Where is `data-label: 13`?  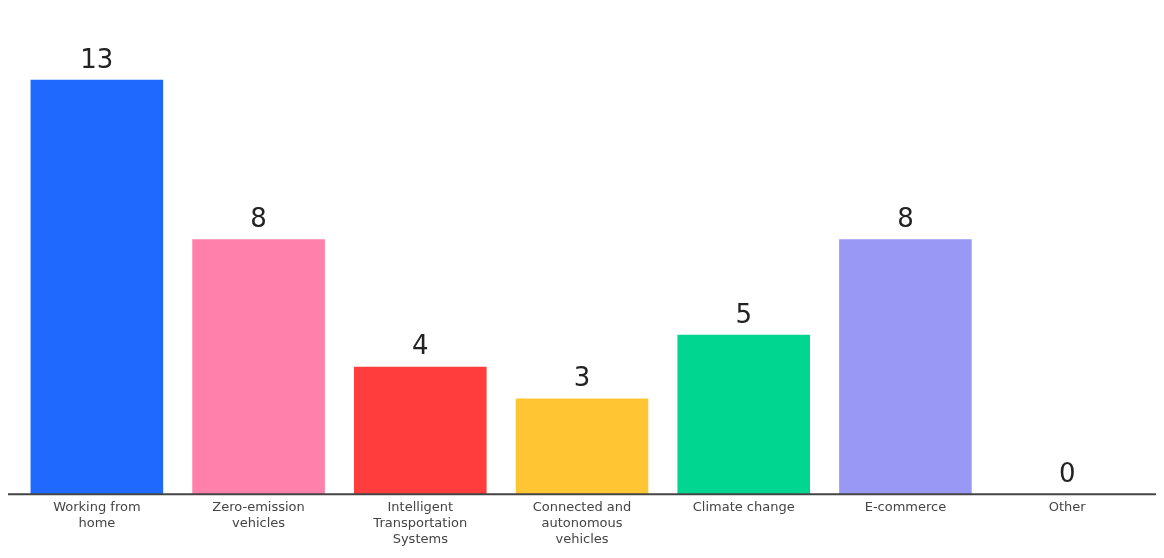
data-label: 13 is located at coordinates (97, 58).